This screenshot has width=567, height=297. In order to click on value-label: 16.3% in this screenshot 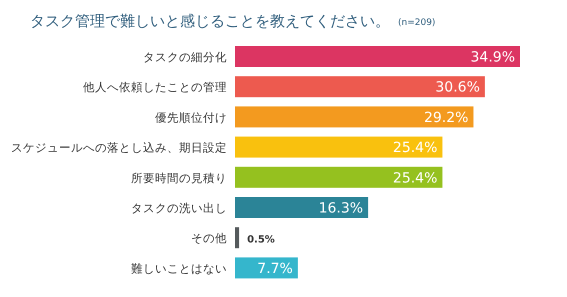, I will do `click(341, 208)`.